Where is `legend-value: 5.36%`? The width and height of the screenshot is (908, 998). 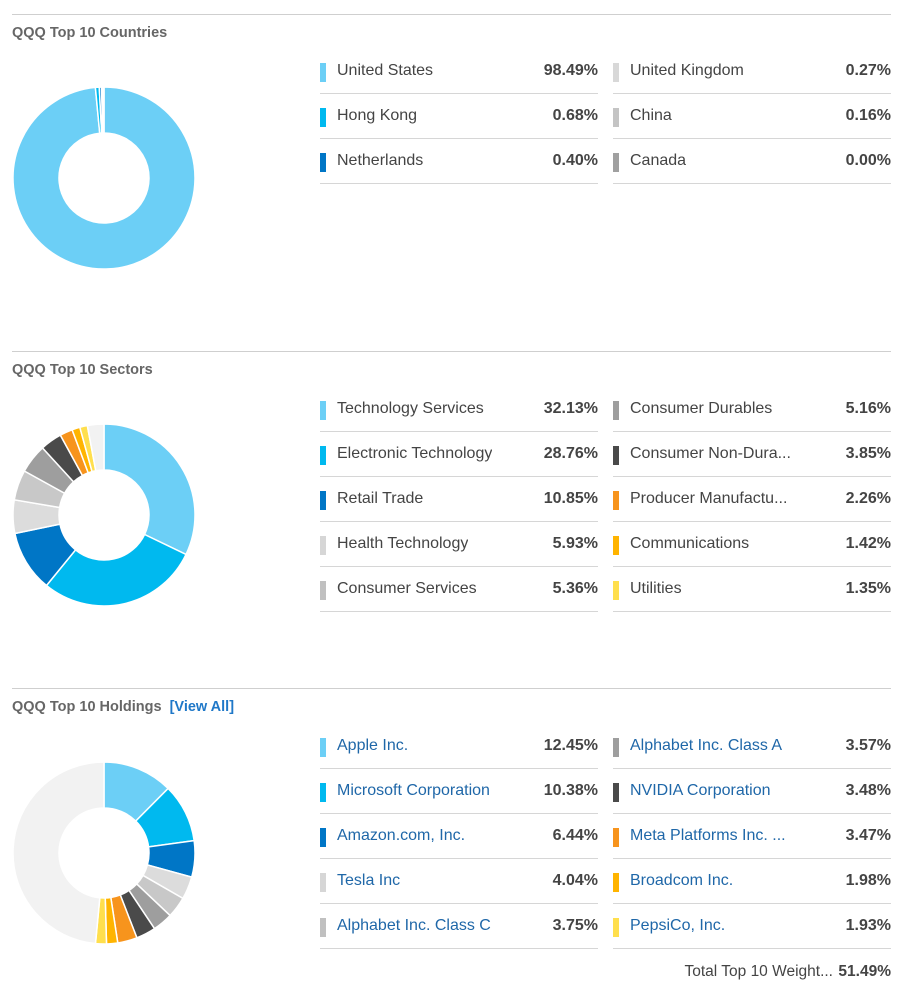 legend-value: 5.36% is located at coordinates (575, 588).